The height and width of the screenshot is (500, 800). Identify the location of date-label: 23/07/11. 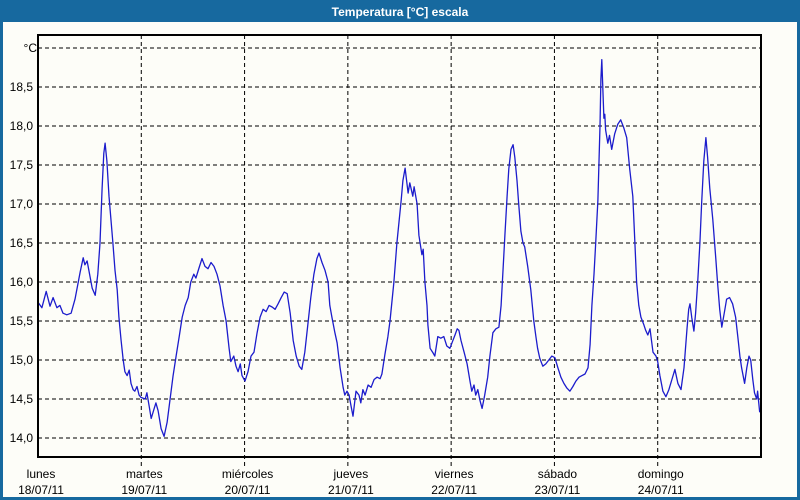
(558, 490).